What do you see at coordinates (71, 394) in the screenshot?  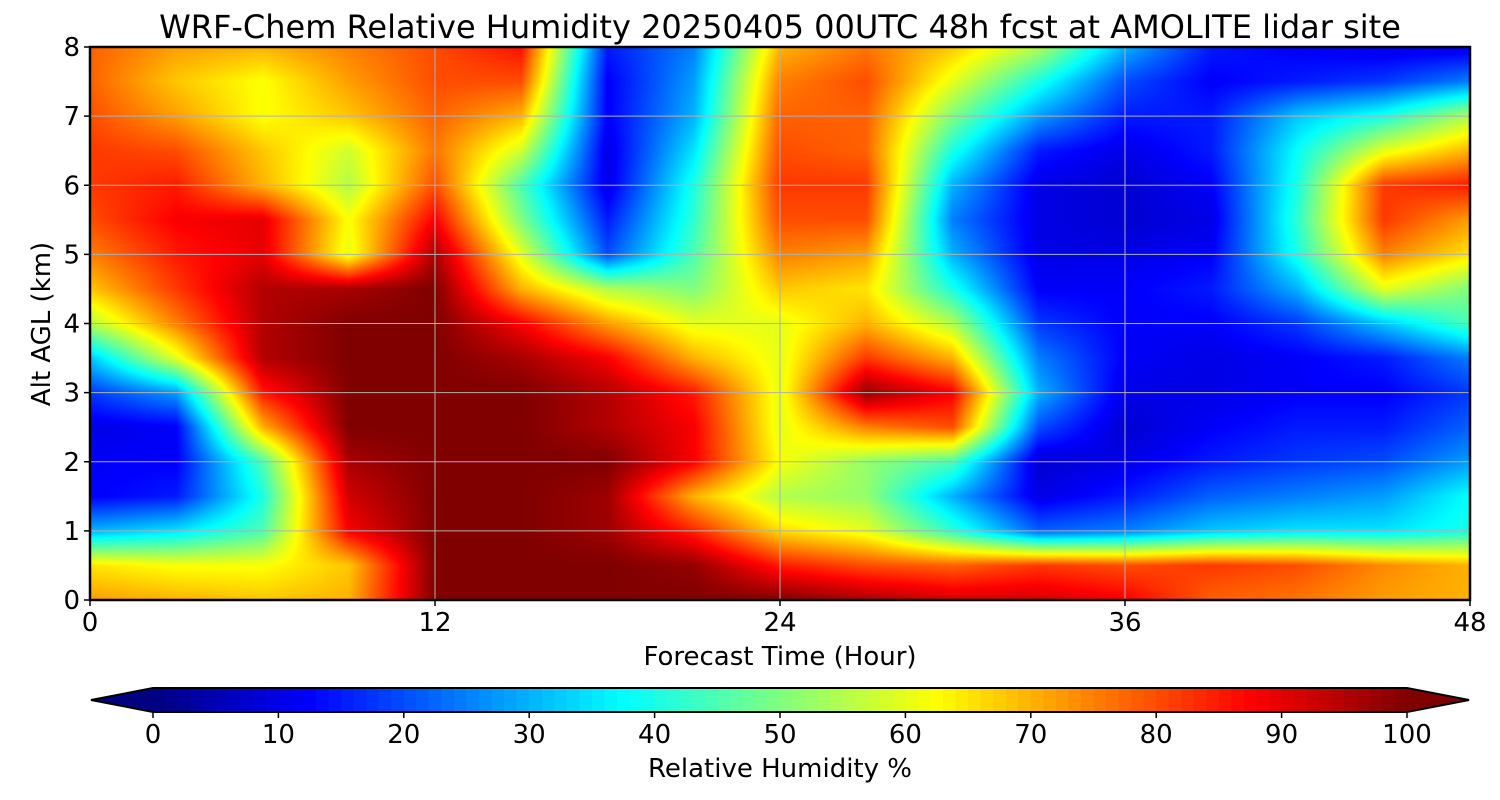 I see `y-tick-label: 3` at bounding box center [71, 394].